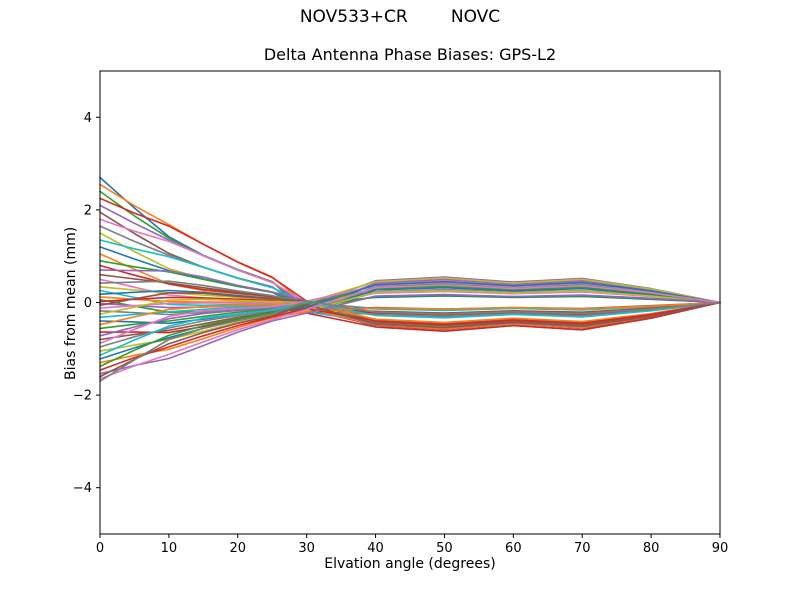  I want to click on x-tick-label: 30, so click(306, 548).